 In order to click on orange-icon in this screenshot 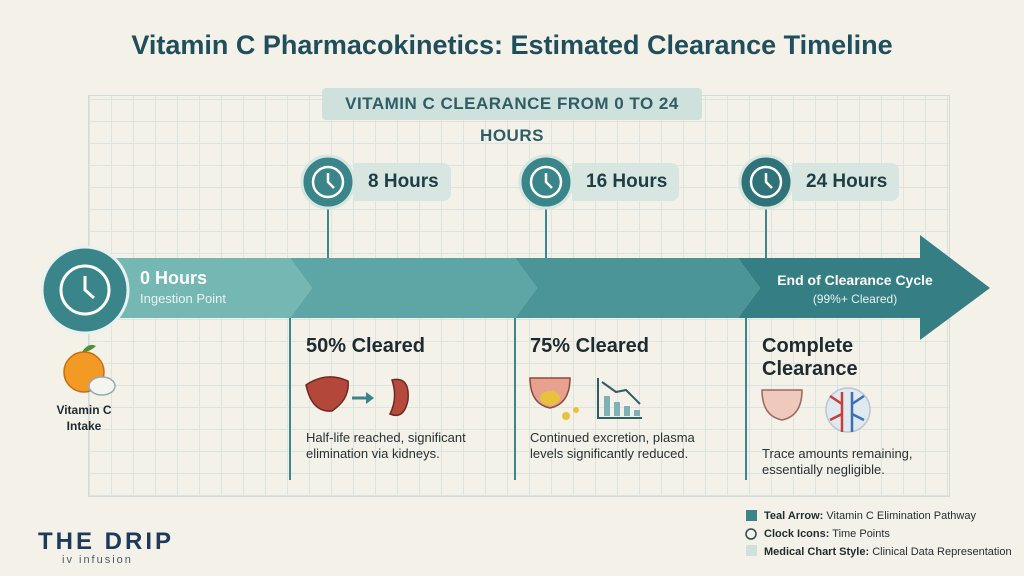, I will do `click(89, 370)`.